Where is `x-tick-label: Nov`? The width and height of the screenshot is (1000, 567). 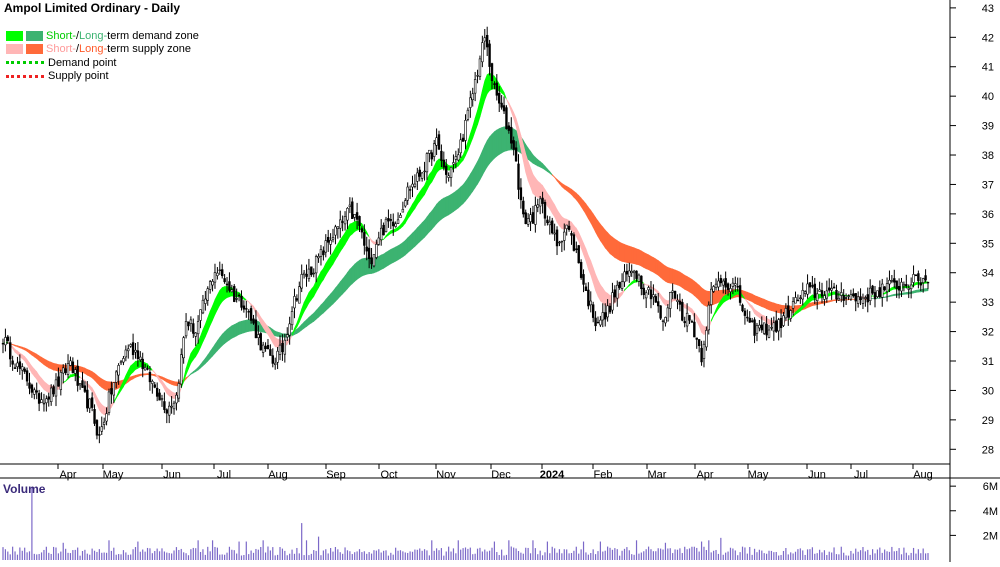
x-tick-label: Nov is located at coordinates (446, 475).